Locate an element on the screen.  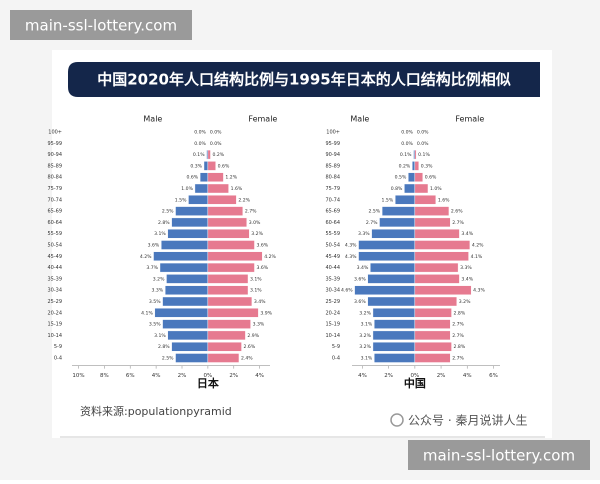
banner-title: 中国2020年人口结构比例与1995年日本的人口结构比例相似 is located at coordinates (304, 80).